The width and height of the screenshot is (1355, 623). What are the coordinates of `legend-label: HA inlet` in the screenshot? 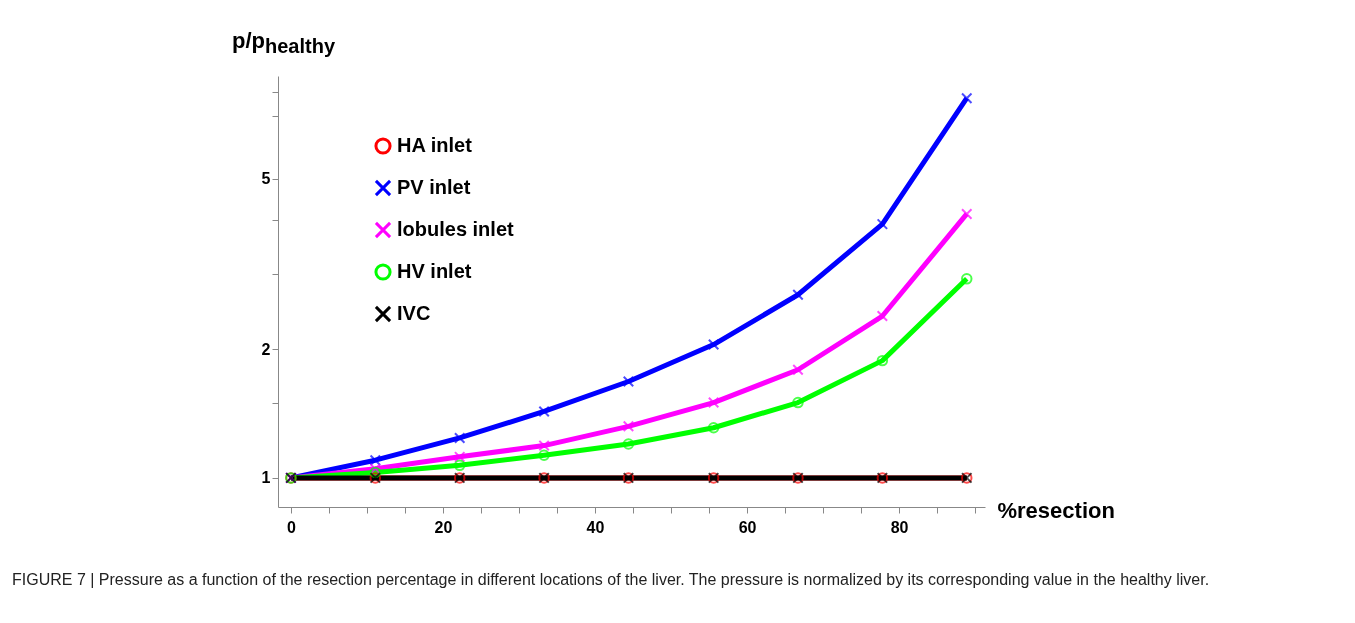 It's located at (435, 145).